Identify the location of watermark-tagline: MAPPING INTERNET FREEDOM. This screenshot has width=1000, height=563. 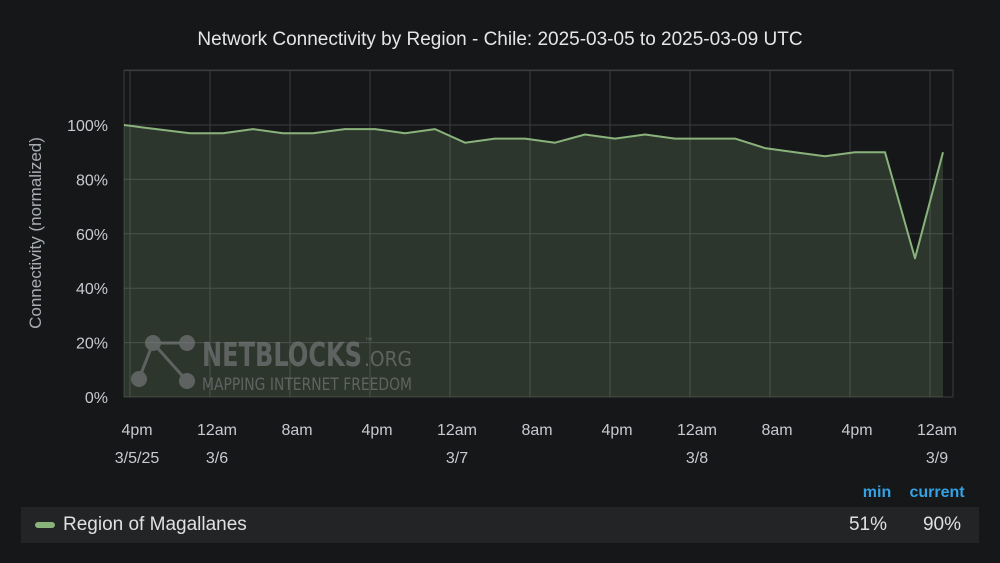
(307, 385).